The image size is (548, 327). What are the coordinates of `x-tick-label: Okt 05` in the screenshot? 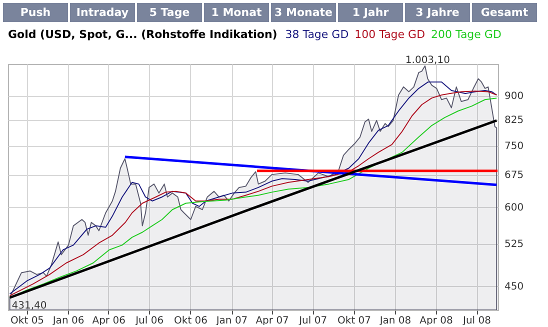 It's located at (27, 321).